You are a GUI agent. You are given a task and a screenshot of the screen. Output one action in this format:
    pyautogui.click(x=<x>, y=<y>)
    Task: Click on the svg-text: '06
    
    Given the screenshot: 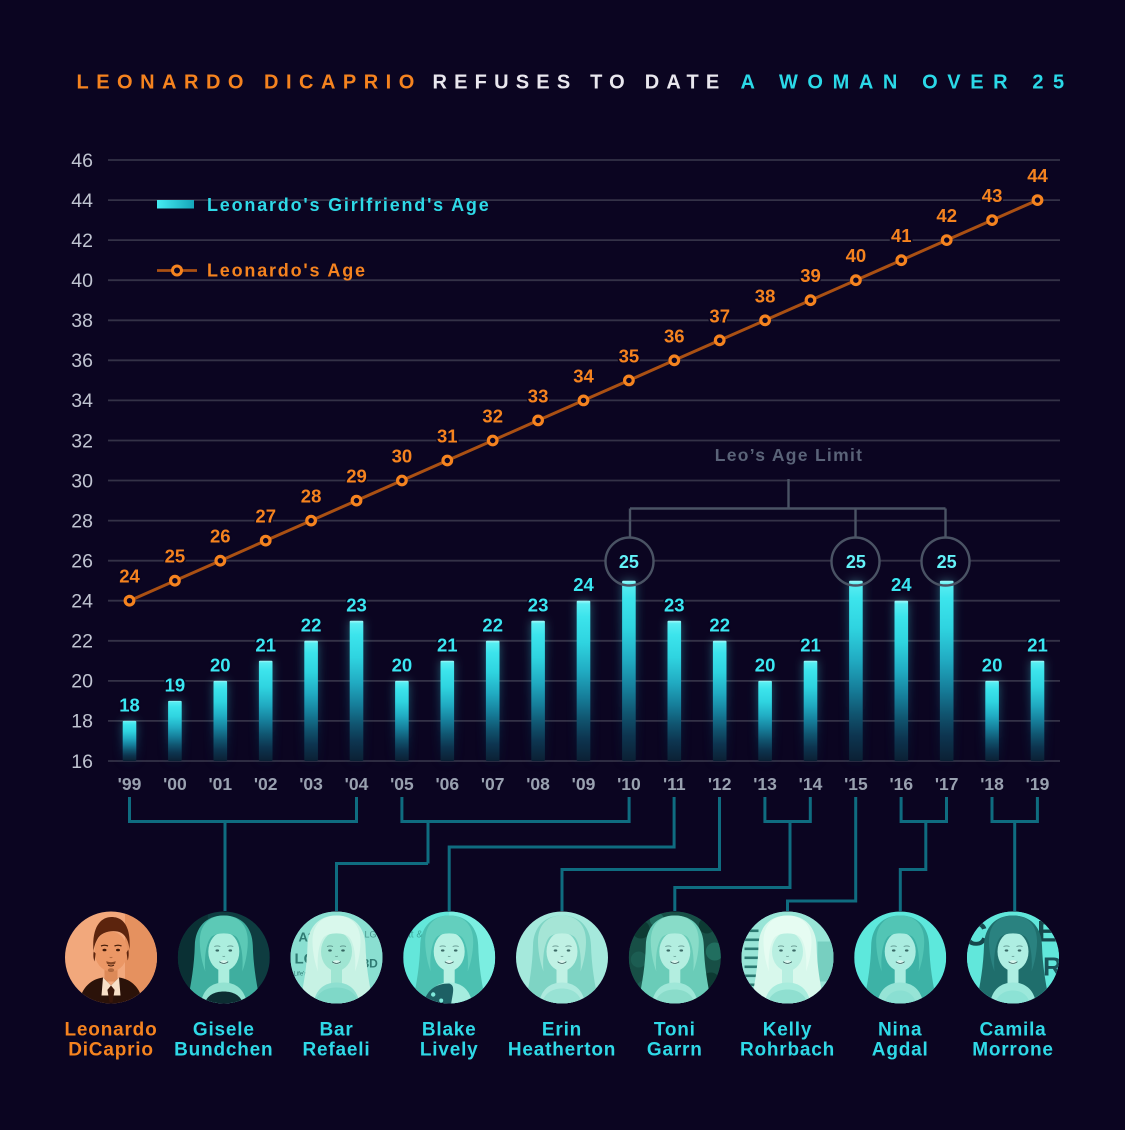 What is the action you would take?
    pyautogui.click(x=447, y=784)
    